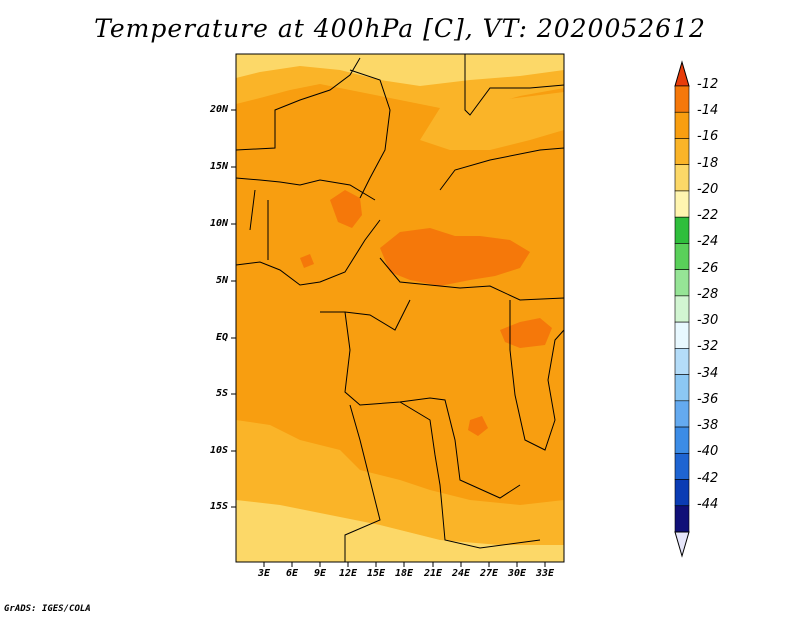 The width and height of the screenshot is (800, 618). What do you see at coordinates (320, 573) in the screenshot?
I see `lon-label-9e: 9E` at bounding box center [320, 573].